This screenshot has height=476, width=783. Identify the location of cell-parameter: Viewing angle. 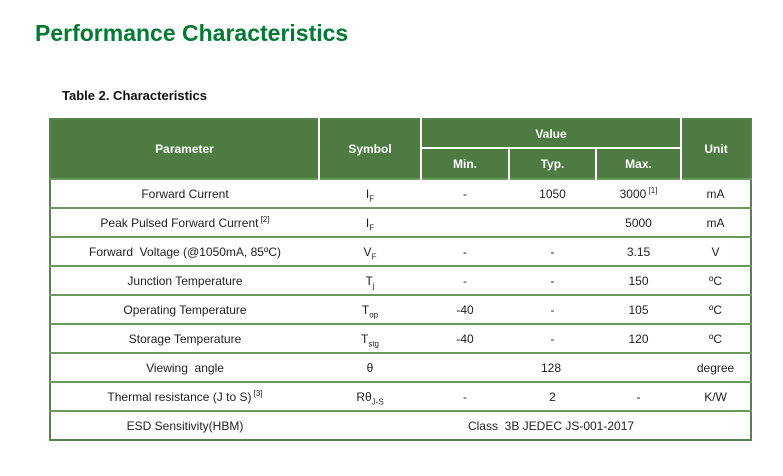
(184, 367).